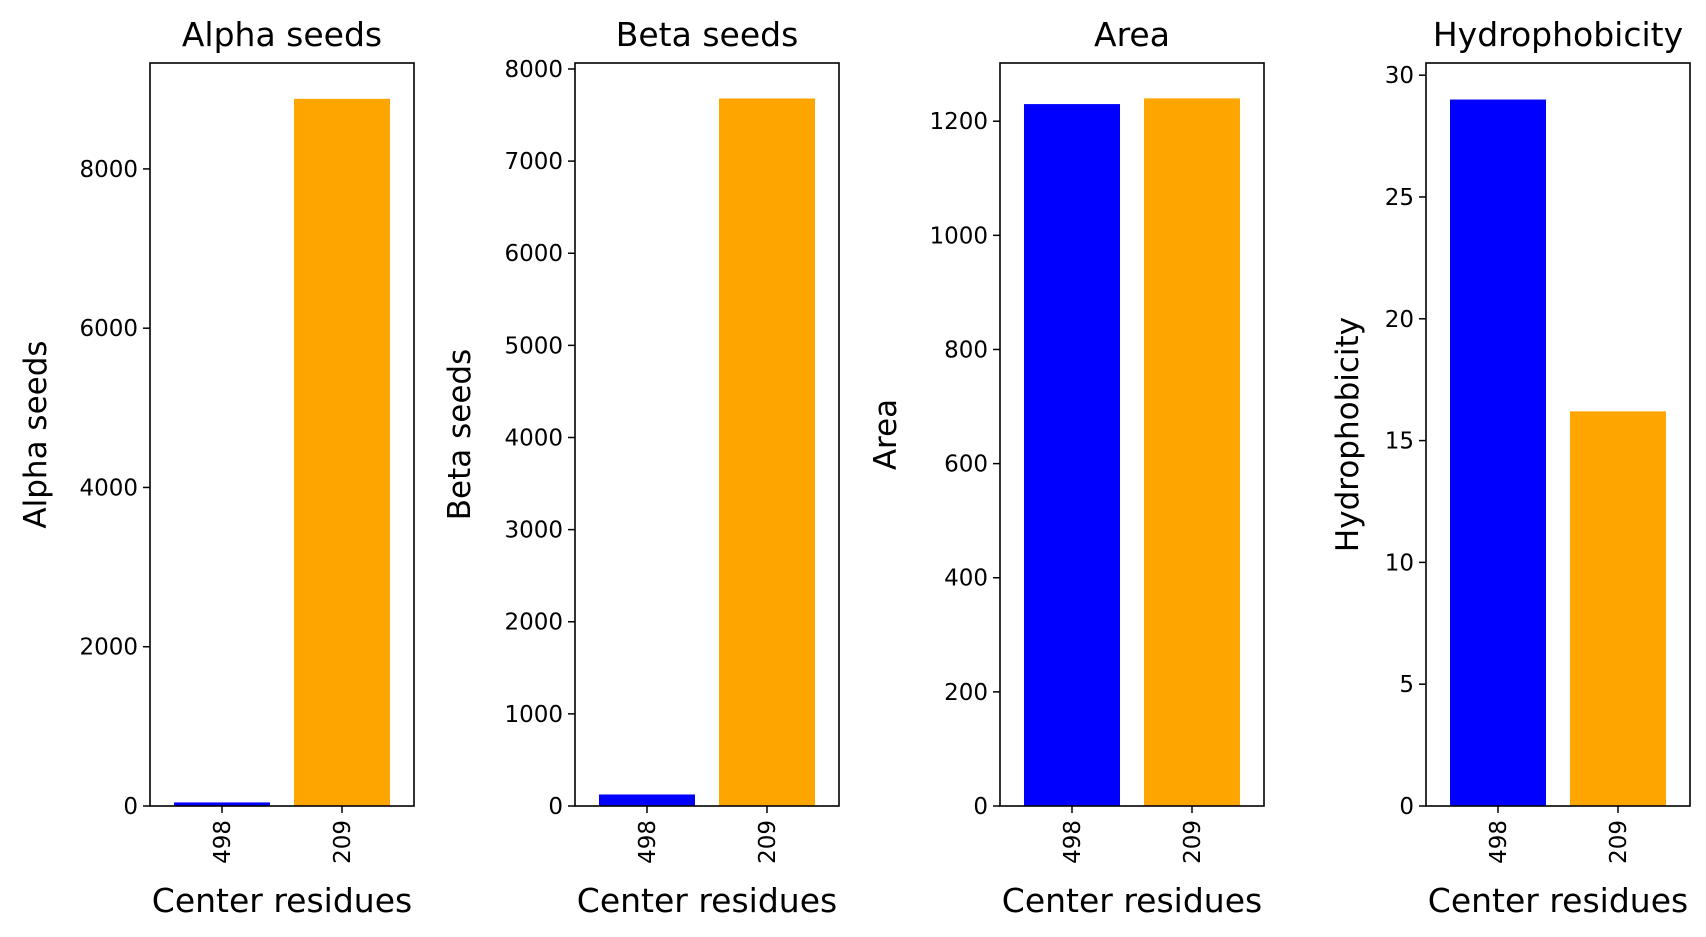  What do you see at coordinates (1348, 434) in the screenshot?
I see `y-axis-label: Hydrophobicity` at bounding box center [1348, 434].